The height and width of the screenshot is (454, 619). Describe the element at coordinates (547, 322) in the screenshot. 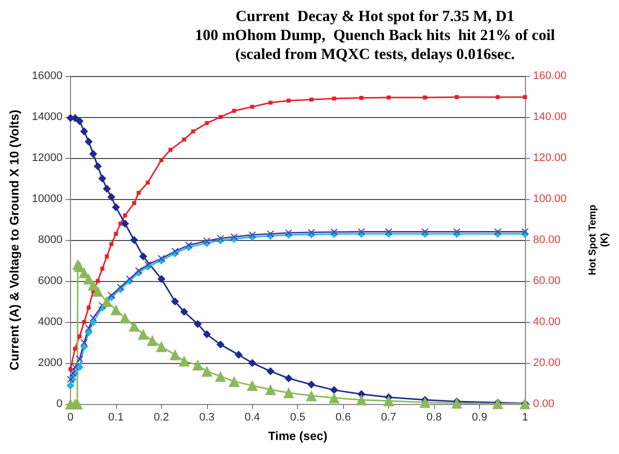

I see `y2-tick-label: 40.00` at that location.